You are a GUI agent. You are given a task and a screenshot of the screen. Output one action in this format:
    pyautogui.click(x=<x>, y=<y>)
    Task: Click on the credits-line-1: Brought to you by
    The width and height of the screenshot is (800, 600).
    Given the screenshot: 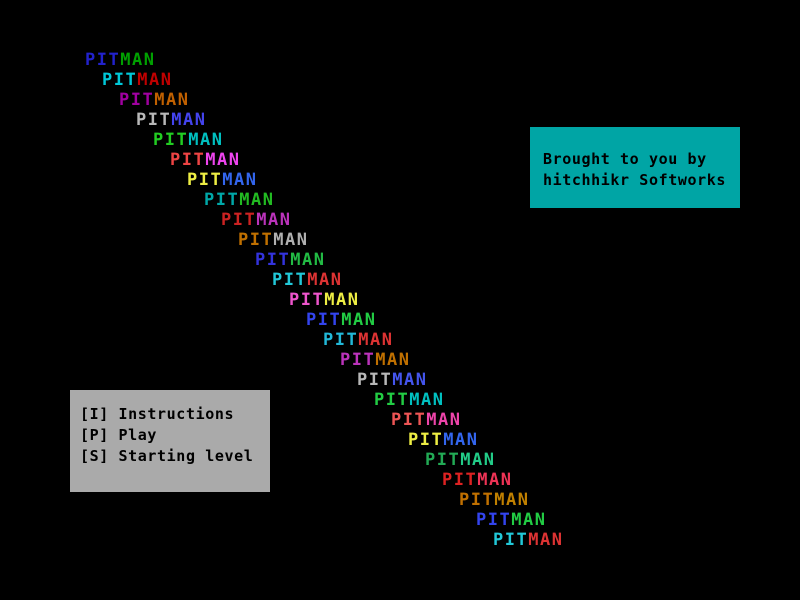 What is the action you would take?
    pyautogui.click(x=625, y=159)
    